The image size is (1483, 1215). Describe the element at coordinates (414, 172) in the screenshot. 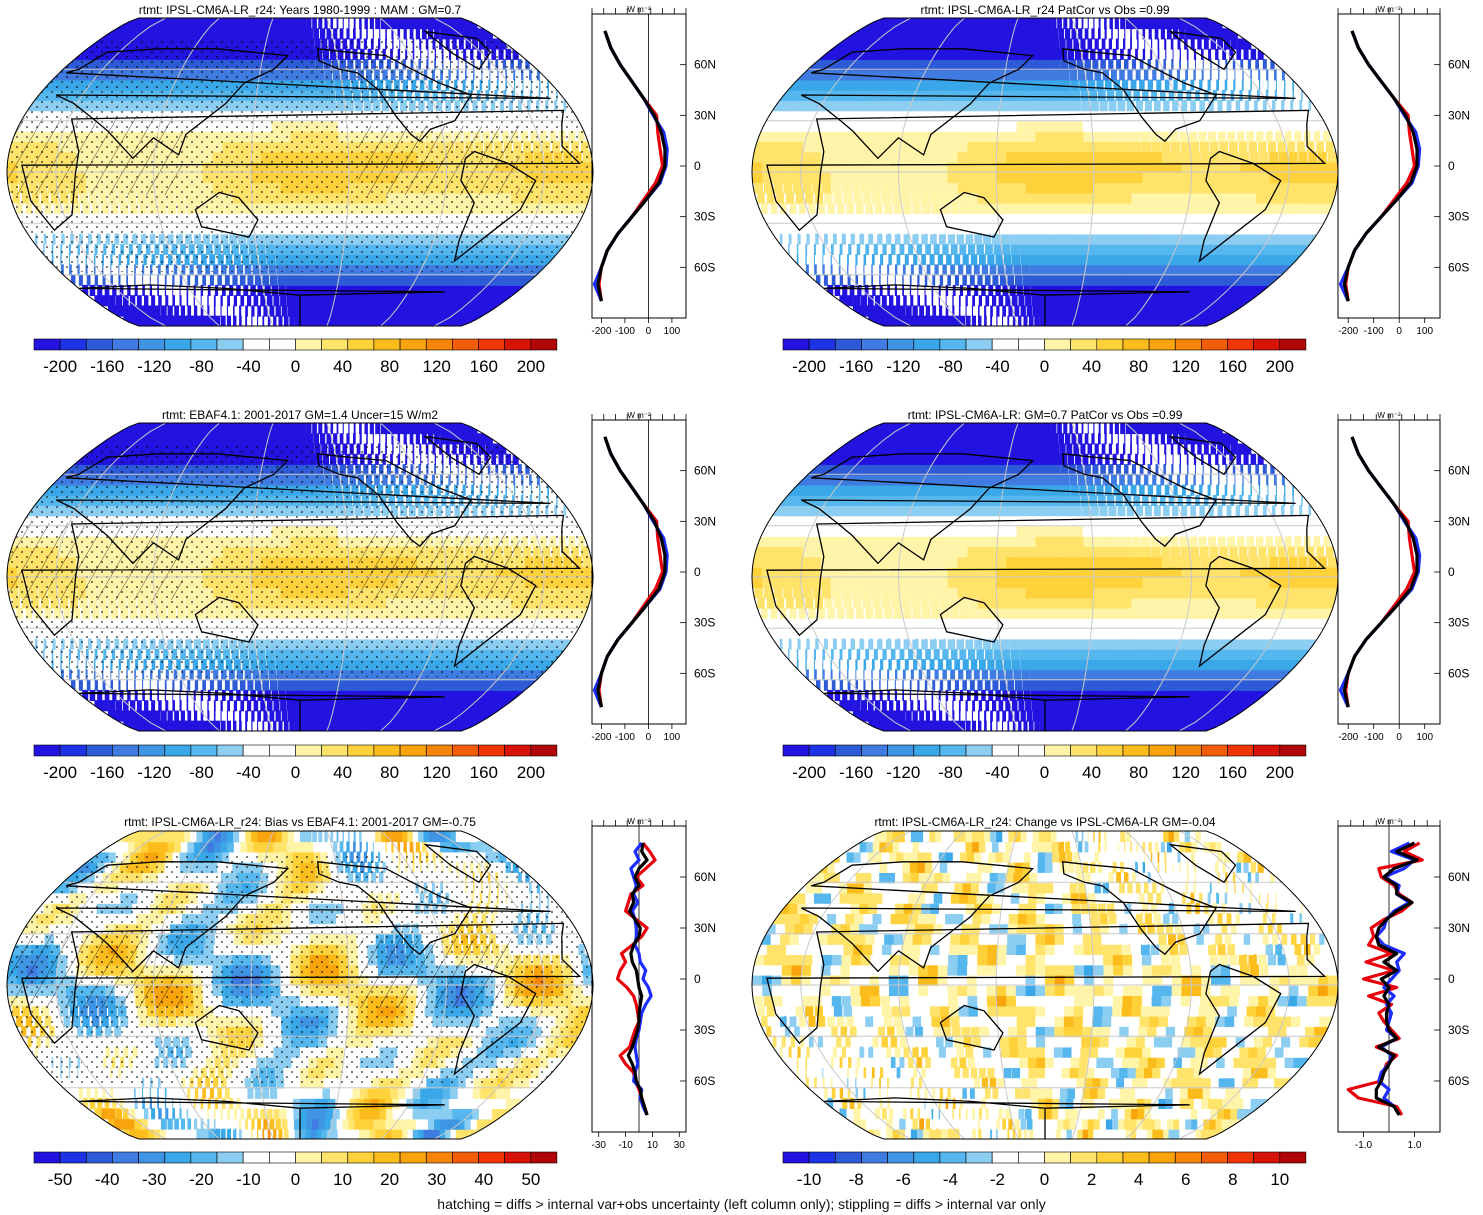

I see `graticule-line` at that location.